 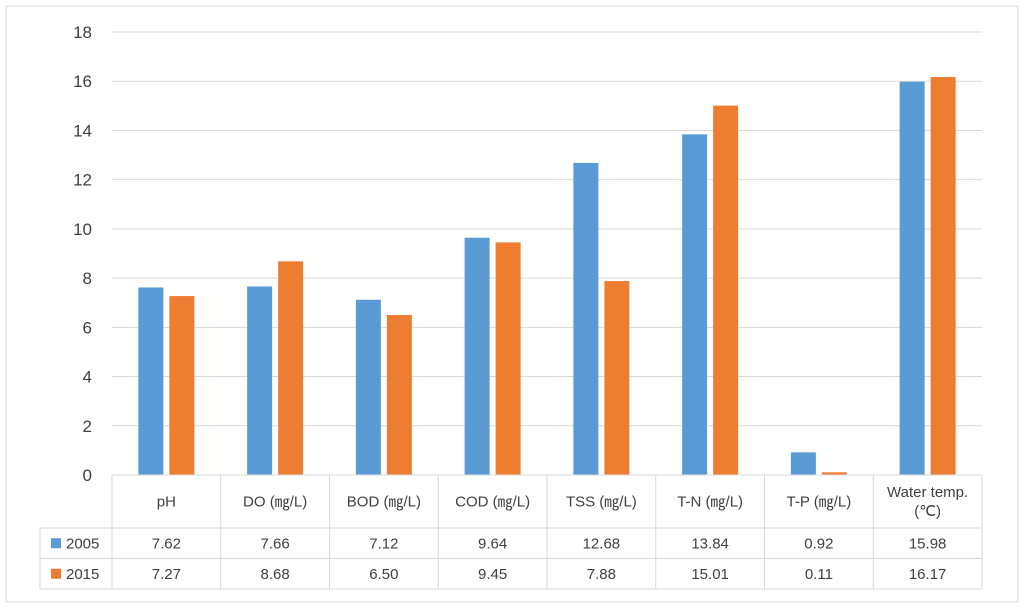 I want to click on y-tick-label: 4, so click(x=87, y=377).